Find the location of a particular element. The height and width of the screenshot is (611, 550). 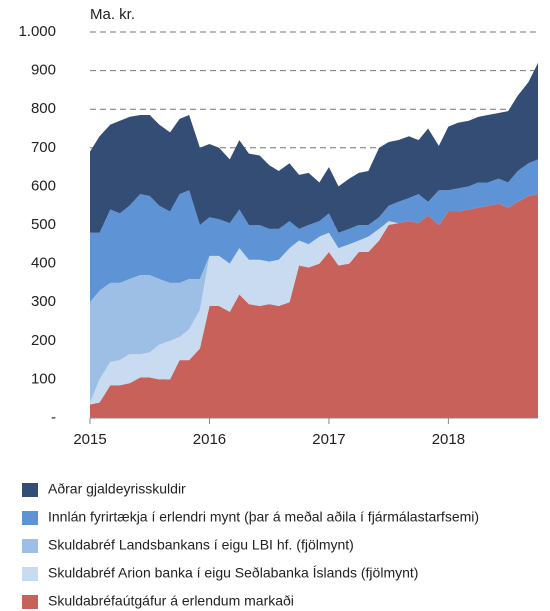

y-tick-label: 1.000 is located at coordinates (37, 31).